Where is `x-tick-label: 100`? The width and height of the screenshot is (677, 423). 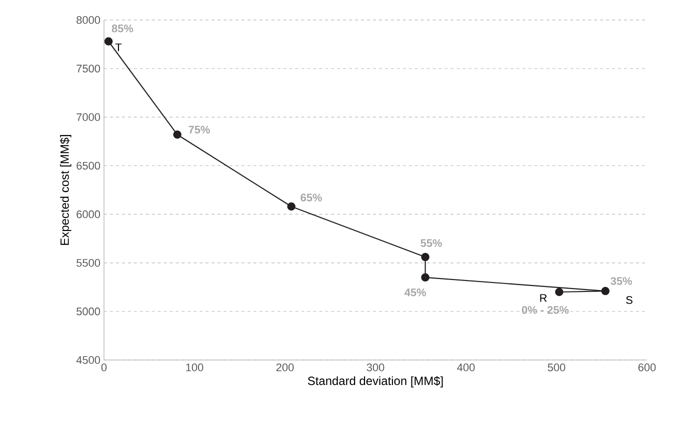 x-tick-label: 100 is located at coordinates (195, 368).